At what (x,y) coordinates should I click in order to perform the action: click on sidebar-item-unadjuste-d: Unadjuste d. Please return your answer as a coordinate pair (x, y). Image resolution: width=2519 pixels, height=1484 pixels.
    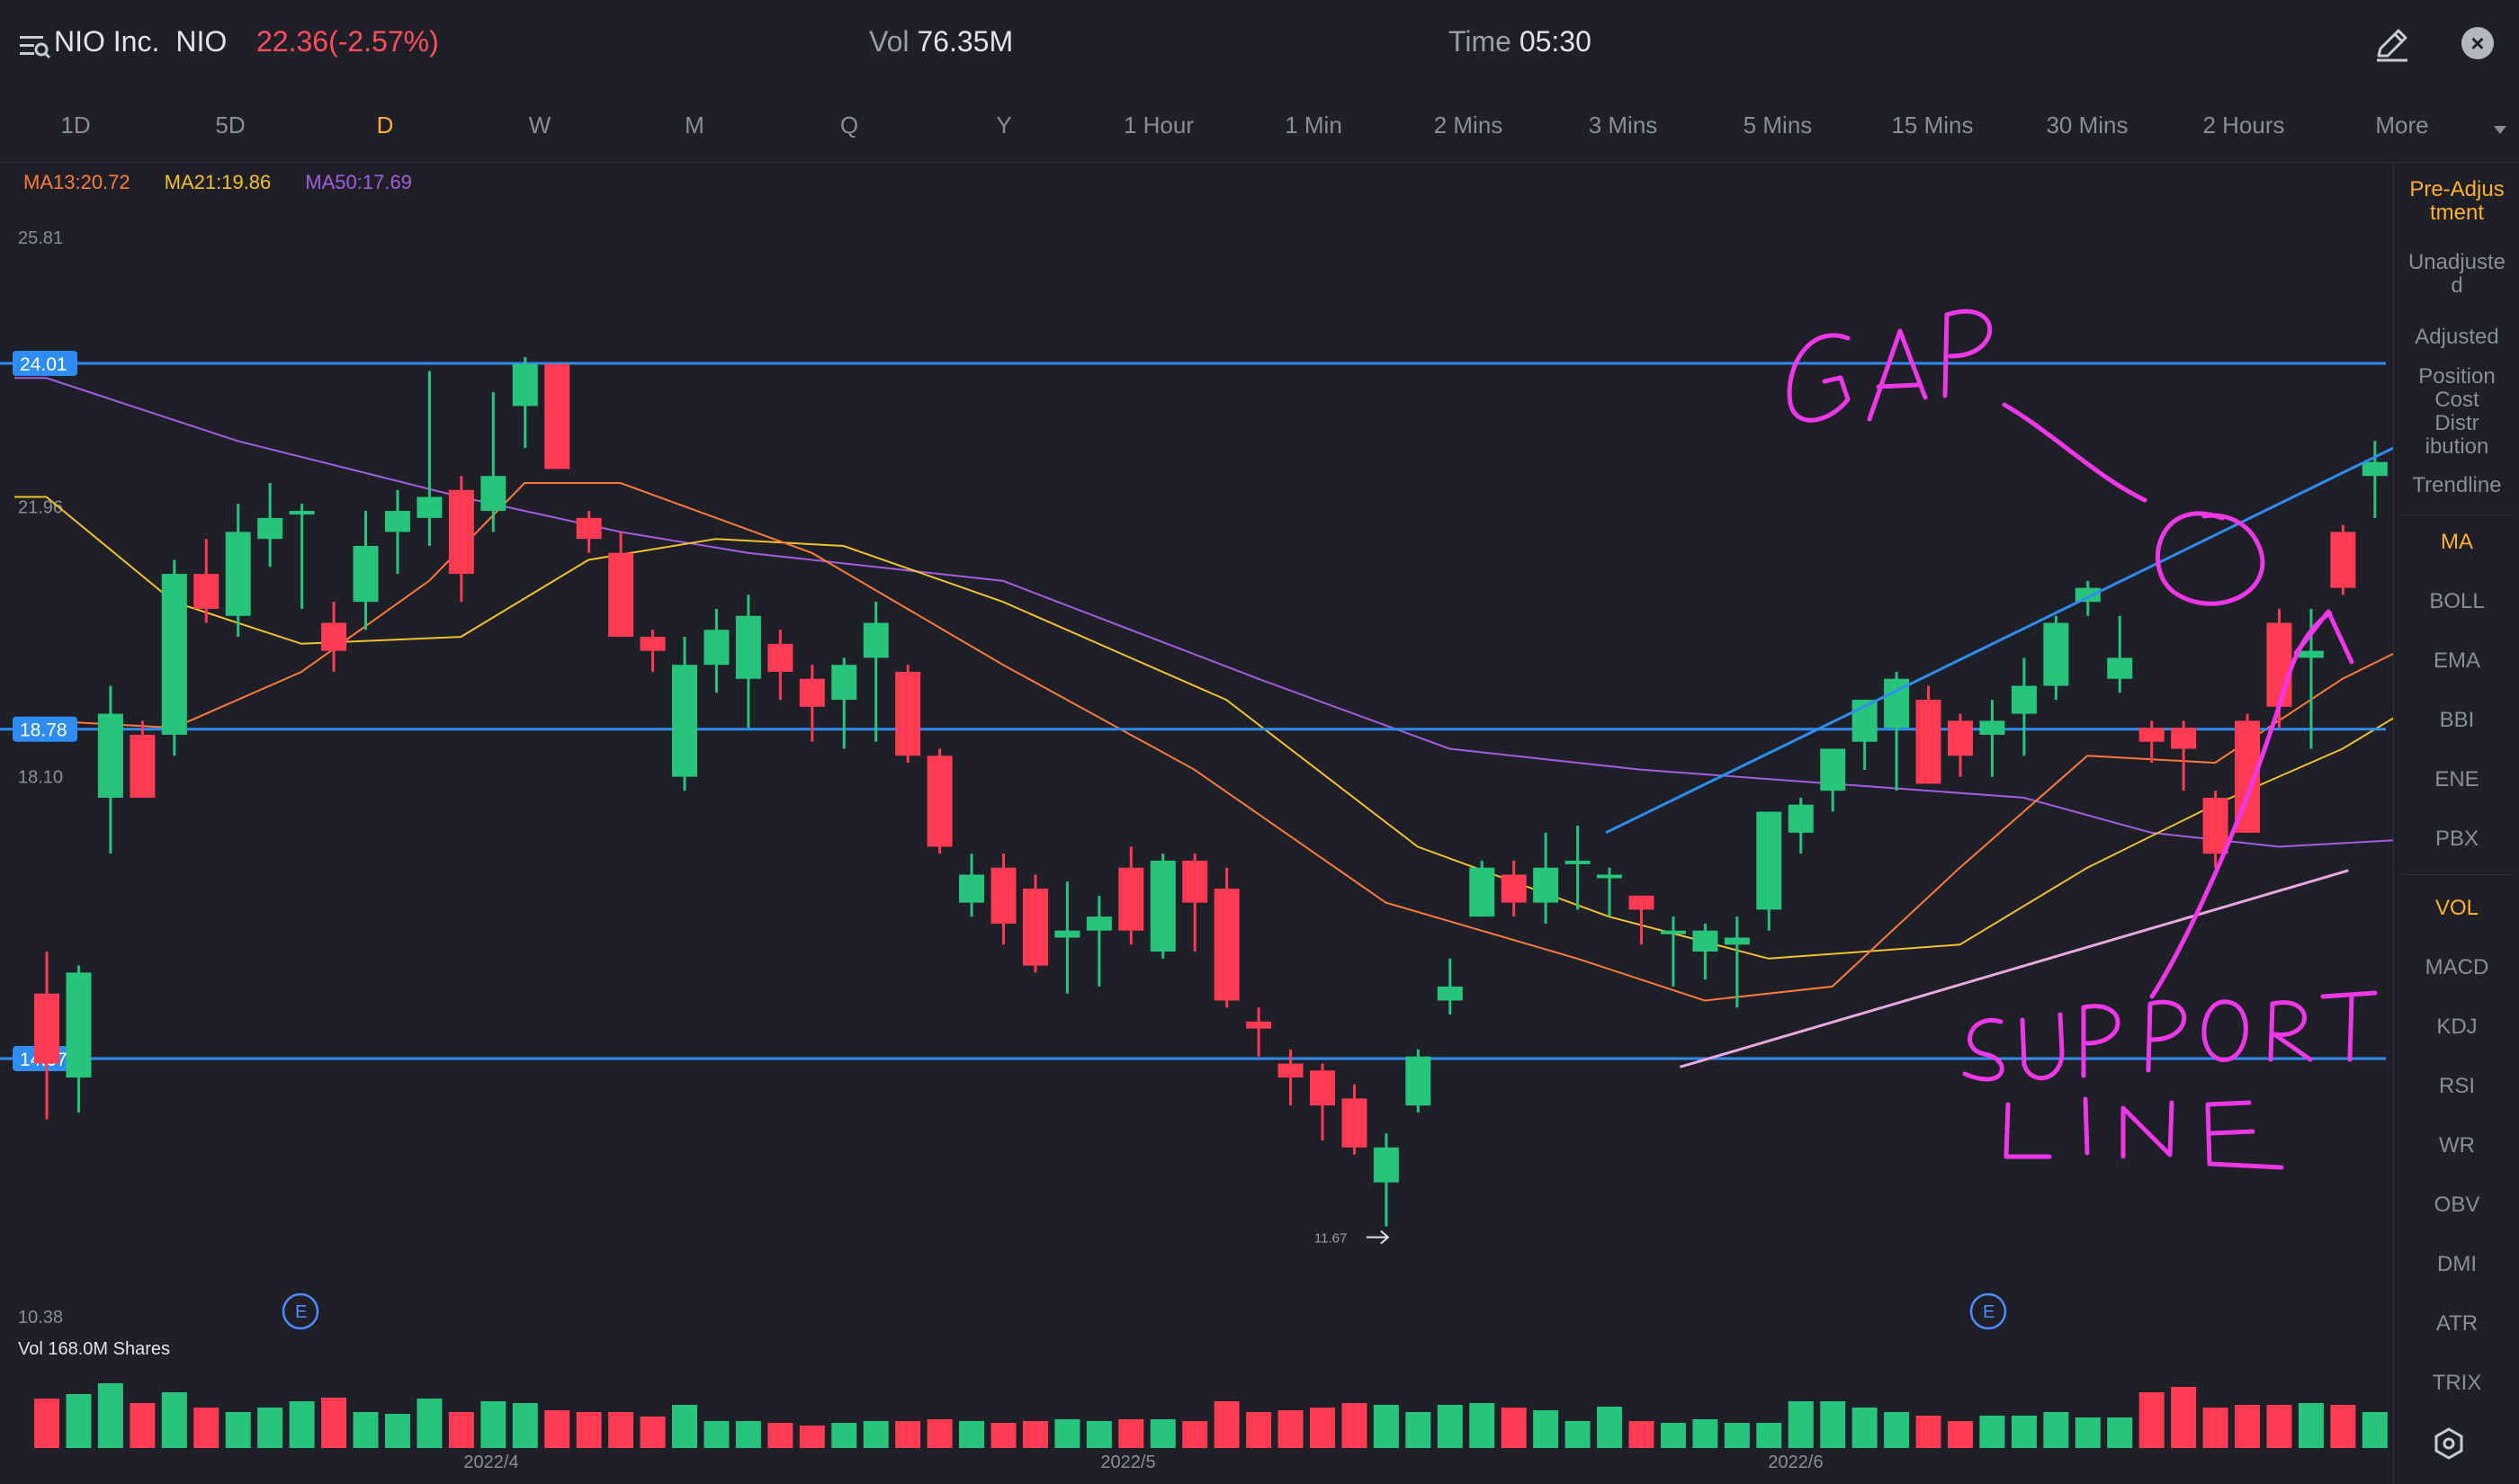
    Looking at the image, I should click on (2456, 274).